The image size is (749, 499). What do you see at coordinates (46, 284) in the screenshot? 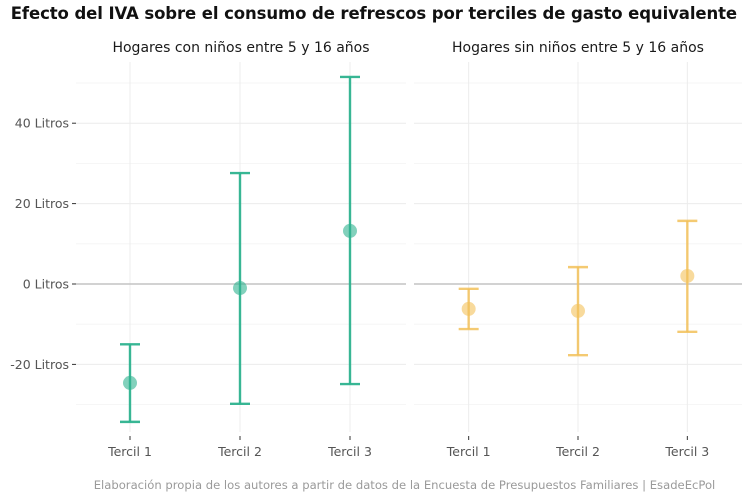
I see `y-tick-label: 0 Litros` at bounding box center [46, 284].